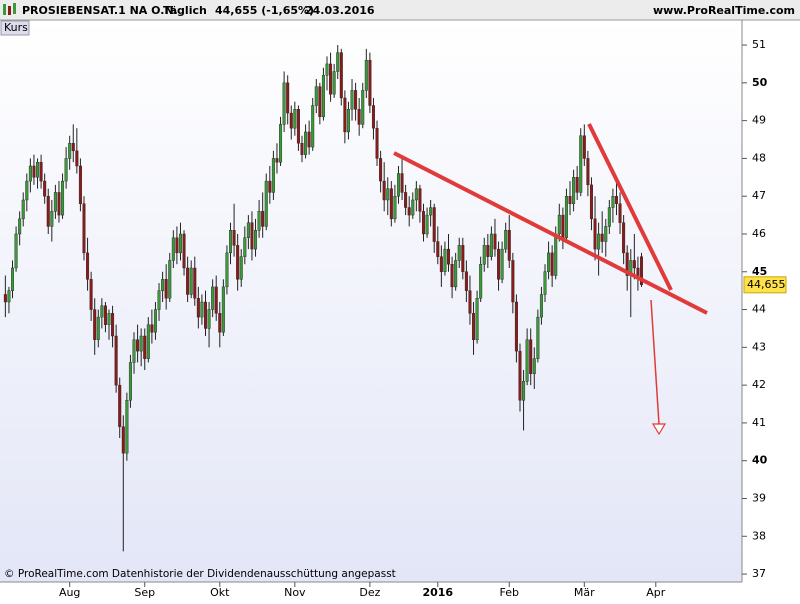 Image resolution: width=800 pixels, height=604 pixels. Describe the element at coordinates (295, 592) in the screenshot. I see `x-tick-label: Nov` at that location.